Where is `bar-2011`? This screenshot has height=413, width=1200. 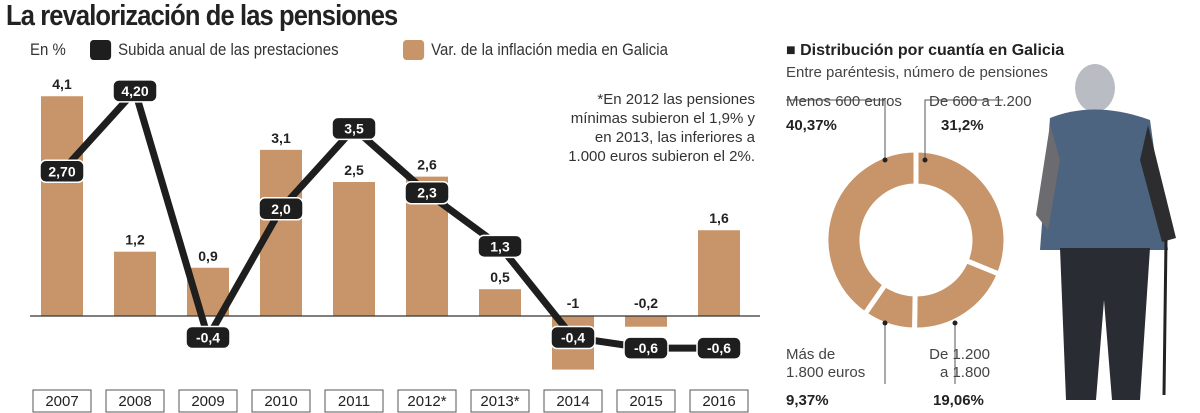
bar-2011 is located at coordinates (354, 249).